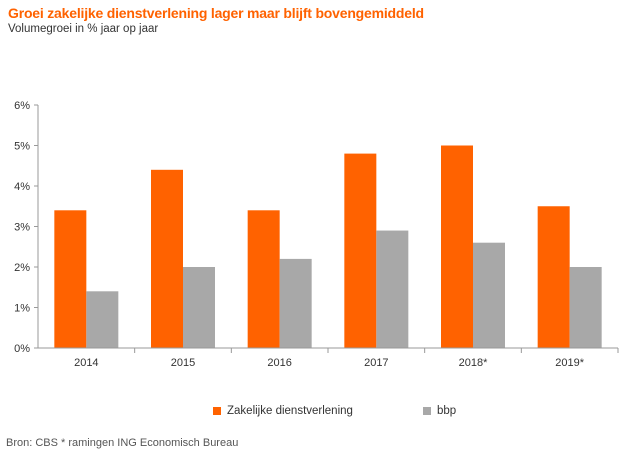 The height and width of the screenshot is (460, 631). Describe the element at coordinates (473, 363) in the screenshot. I see `x-tick-label: 2018*` at that location.